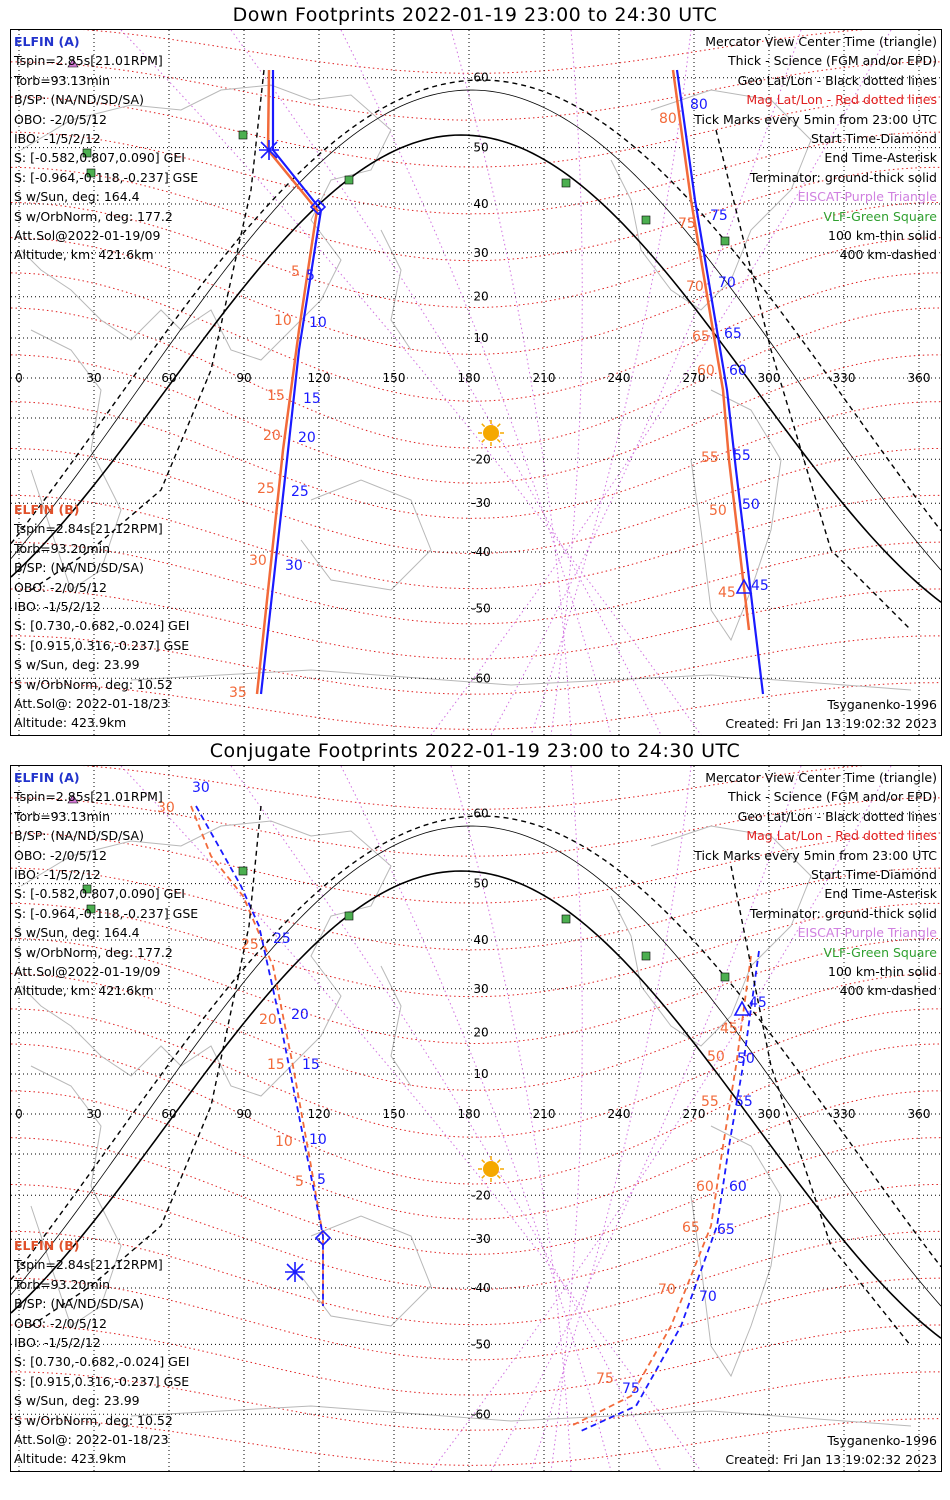 The height and width of the screenshot is (1500, 950). What do you see at coordinates (480, 253) in the screenshot?
I see `lat-label: 30` at bounding box center [480, 253].